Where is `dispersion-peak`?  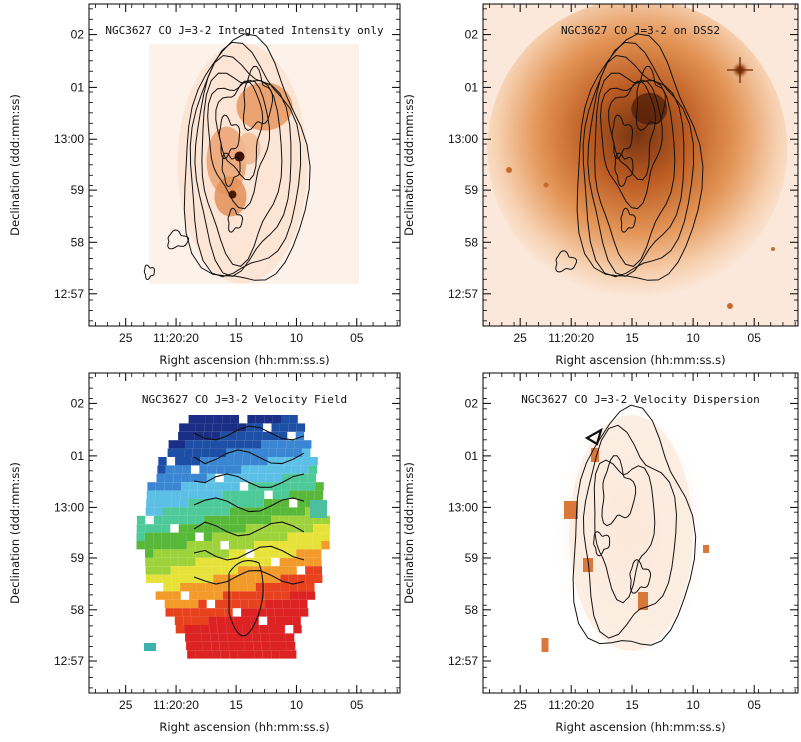
dispersion-peak is located at coordinates (545, 645).